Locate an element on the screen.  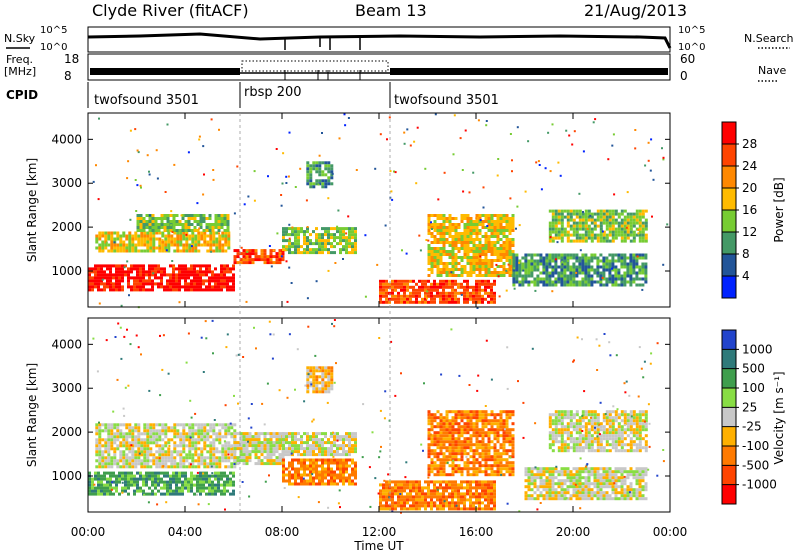
y-tick-label: 2000 is located at coordinates (66, 227).